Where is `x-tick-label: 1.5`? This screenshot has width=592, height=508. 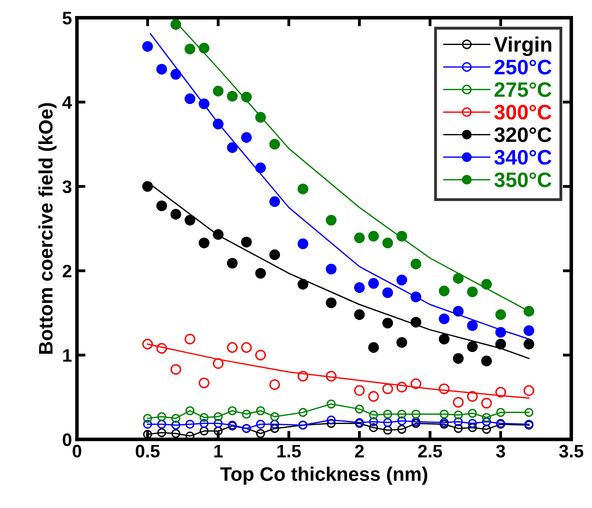
x-tick-label: 1.5 is located at coordinates (289, 451).